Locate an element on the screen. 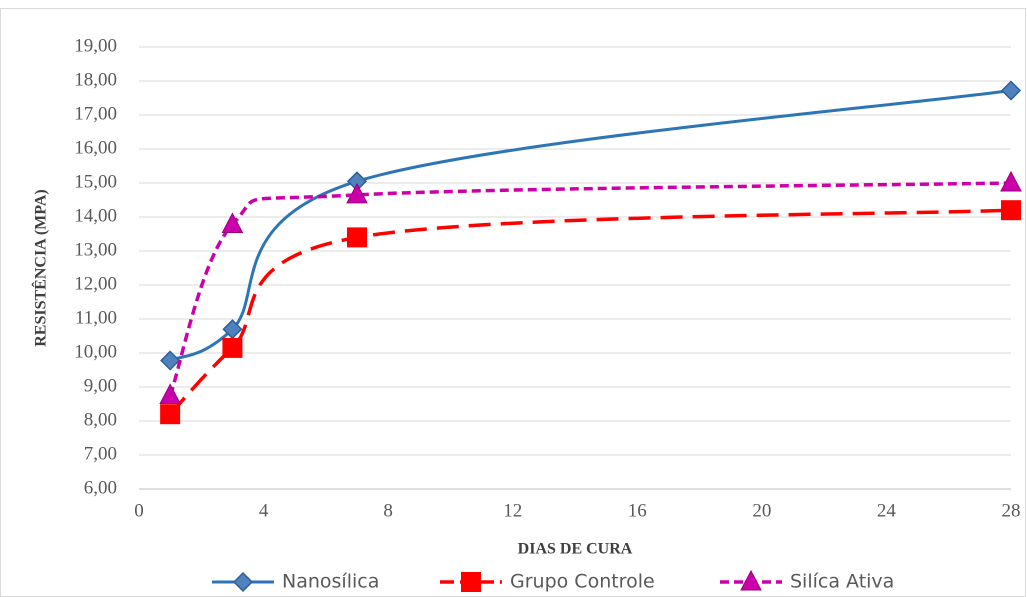 The width and height of the screenshot is (1027, 597). y-tick-label: 9,00 is located at coordinates (100, 385).